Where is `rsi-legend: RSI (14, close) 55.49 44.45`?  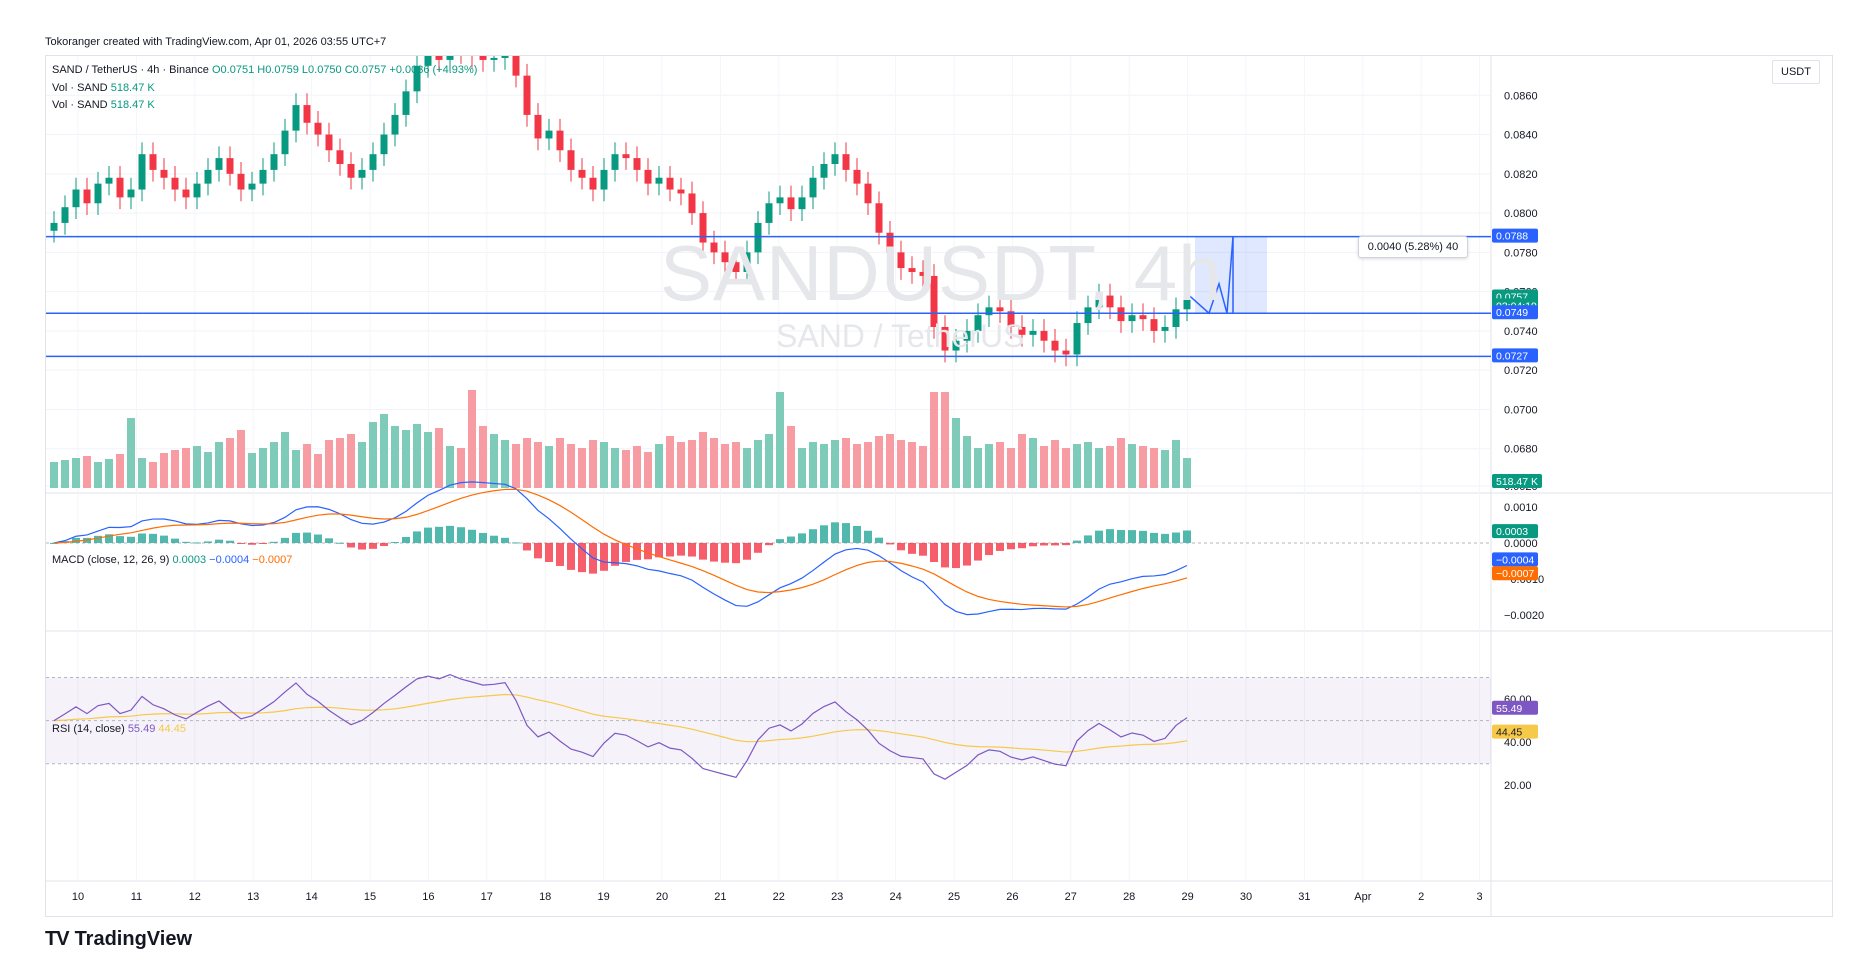
rsi-legend: RSI (14, close) 55.49 44.45 is located at coordinates (119, 729).